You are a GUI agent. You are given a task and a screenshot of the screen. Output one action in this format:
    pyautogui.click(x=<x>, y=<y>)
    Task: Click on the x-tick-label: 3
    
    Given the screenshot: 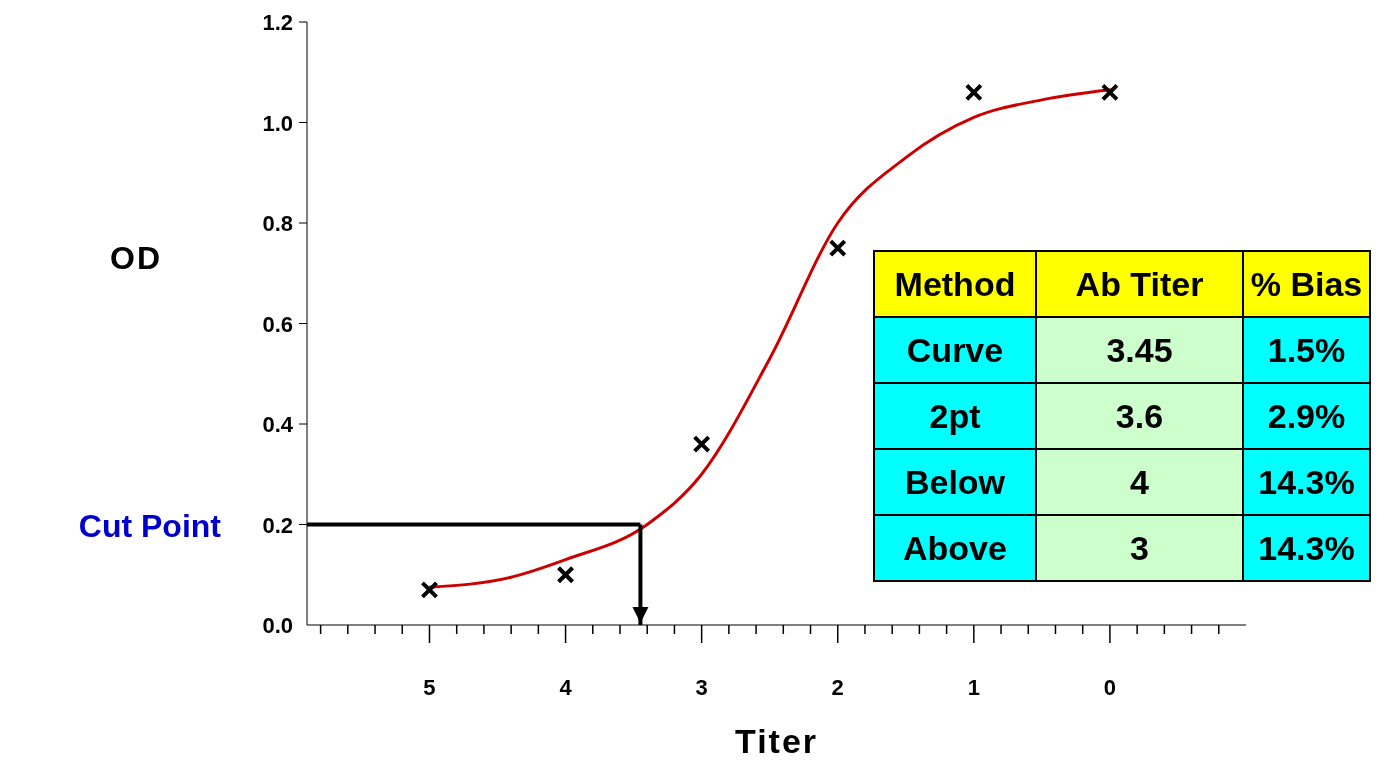 What is the action you would take?
    pyautogui.click(x=701, y=687)
    